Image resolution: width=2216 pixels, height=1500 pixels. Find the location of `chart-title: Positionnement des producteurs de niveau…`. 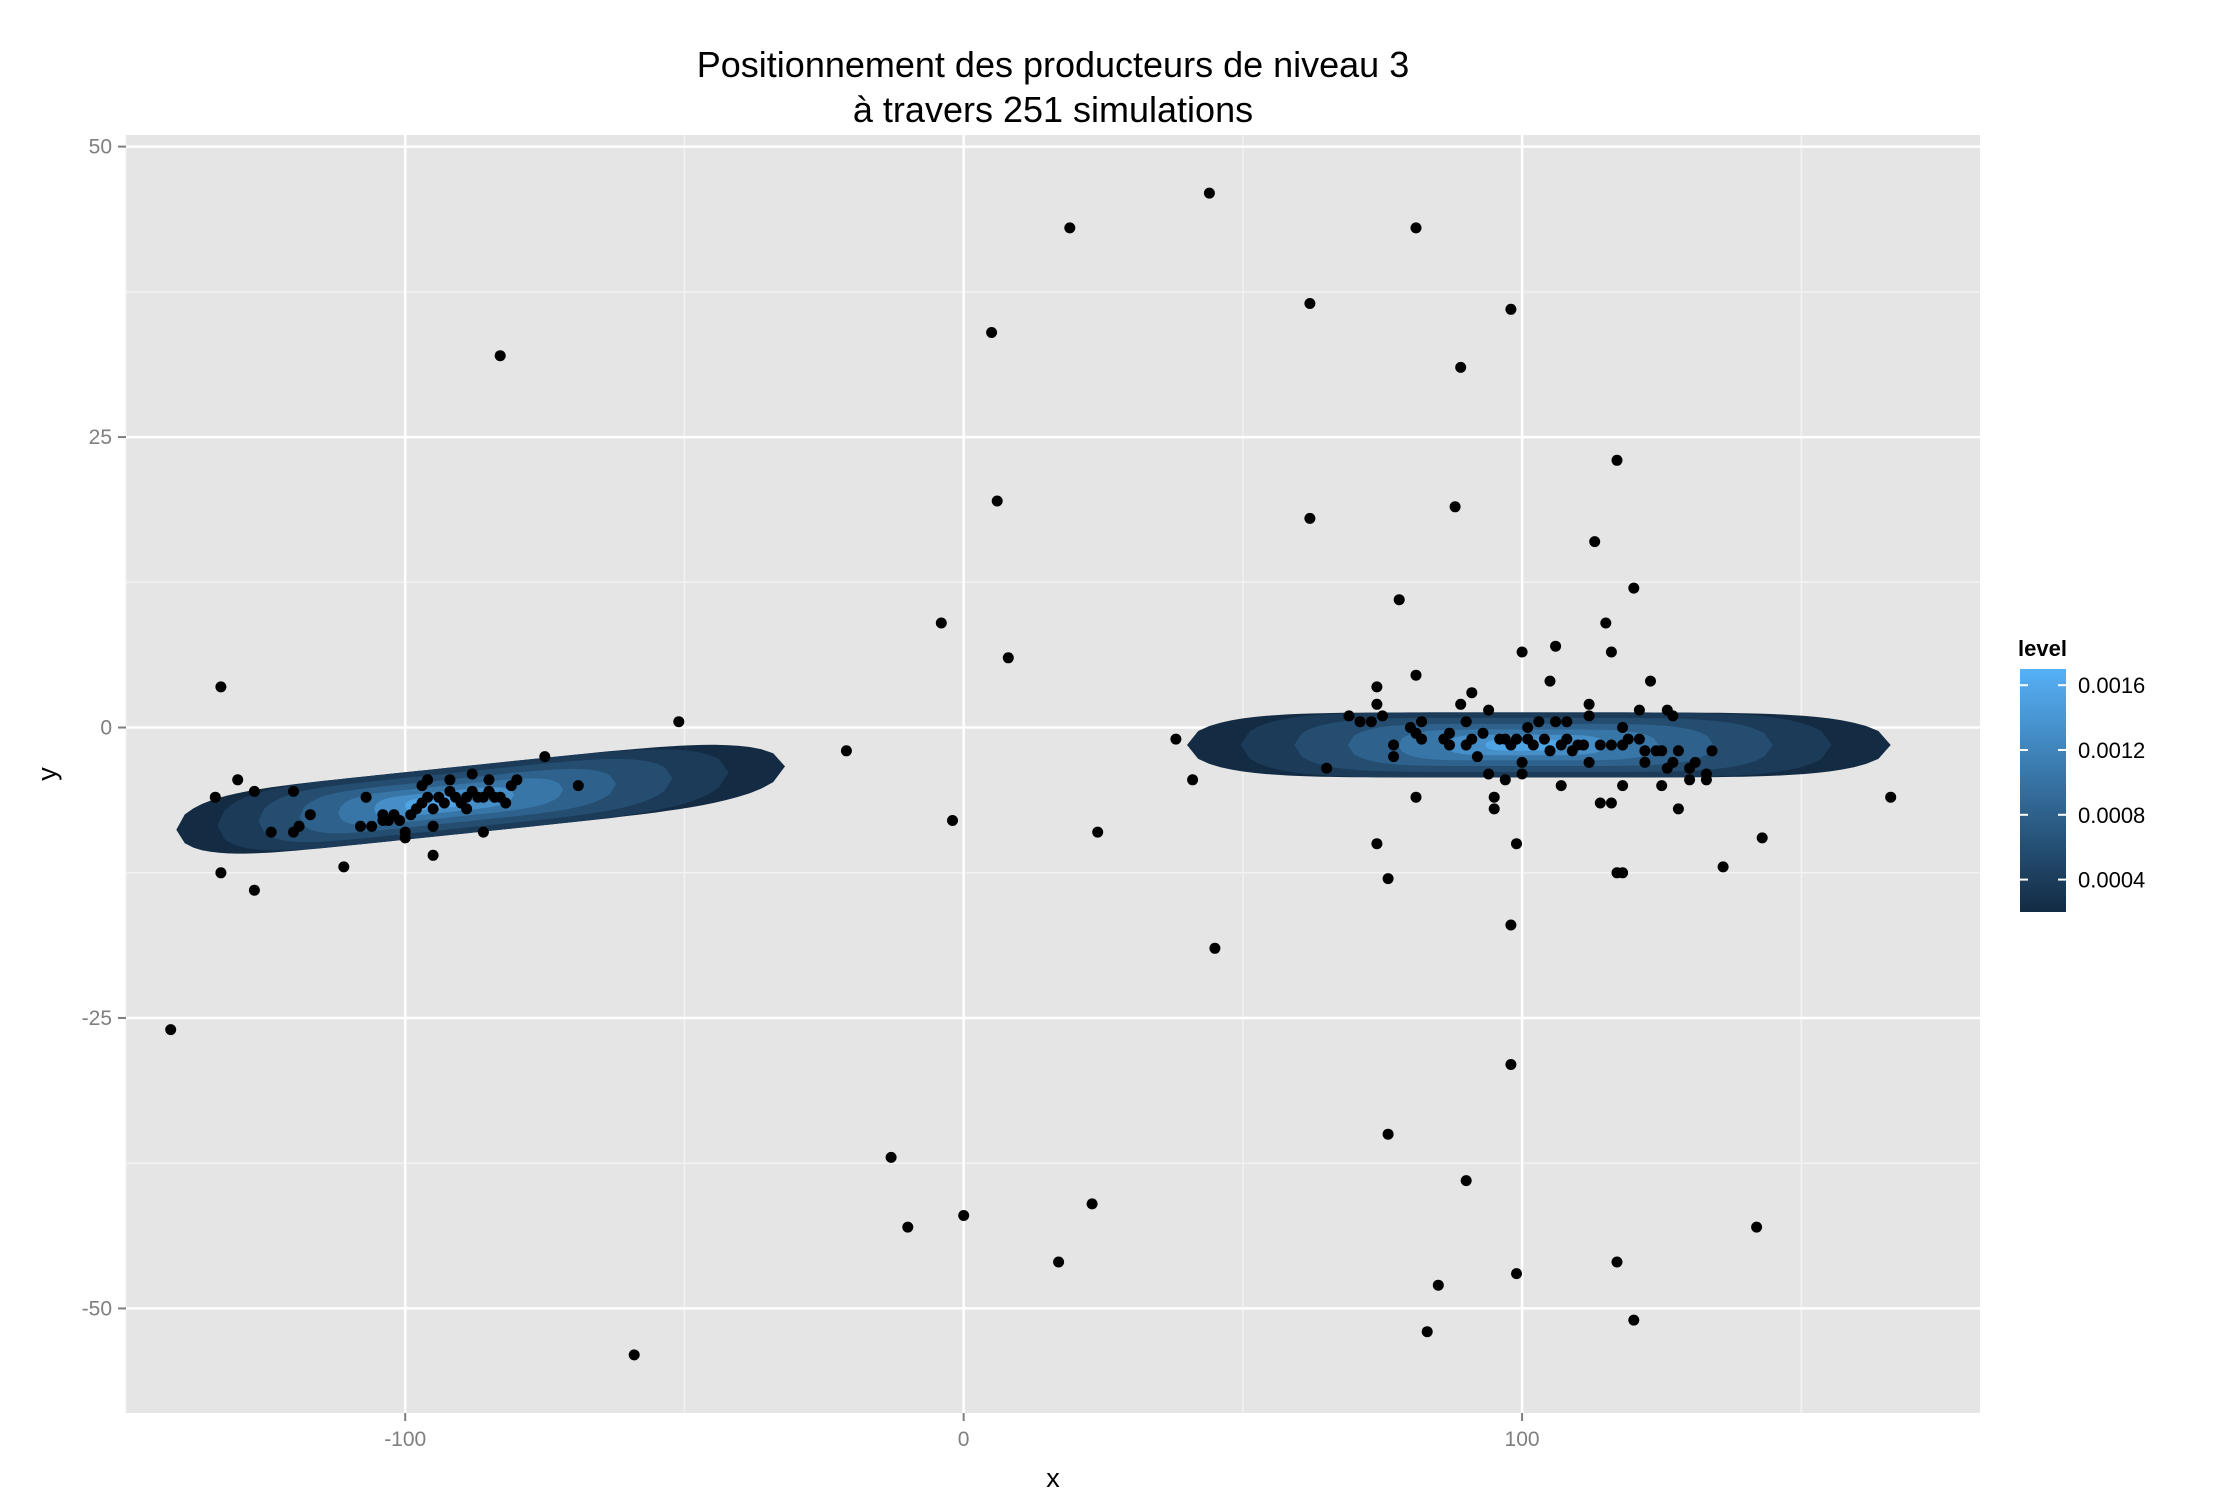

chart-title: Positionnement des producteurs de niveau… is located at coordinates (1053, 64).